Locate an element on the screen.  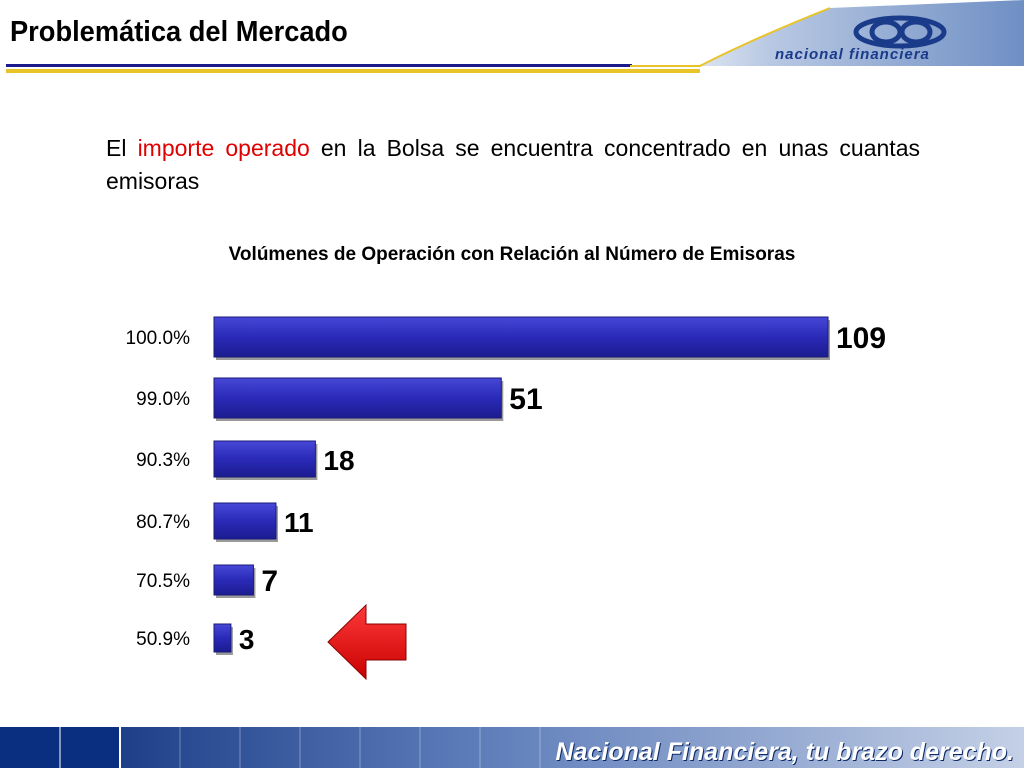
footer-bar is located at coordinates (512, 747).